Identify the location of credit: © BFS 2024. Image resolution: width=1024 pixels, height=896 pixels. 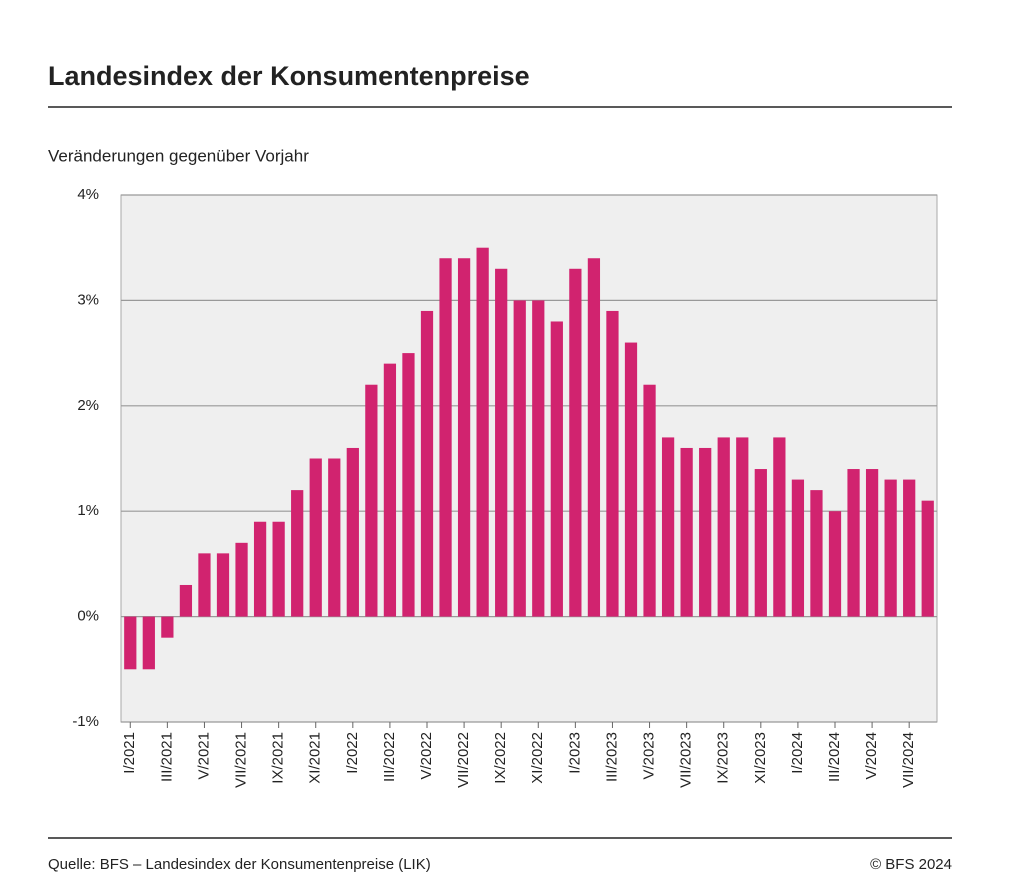
(911, 864).